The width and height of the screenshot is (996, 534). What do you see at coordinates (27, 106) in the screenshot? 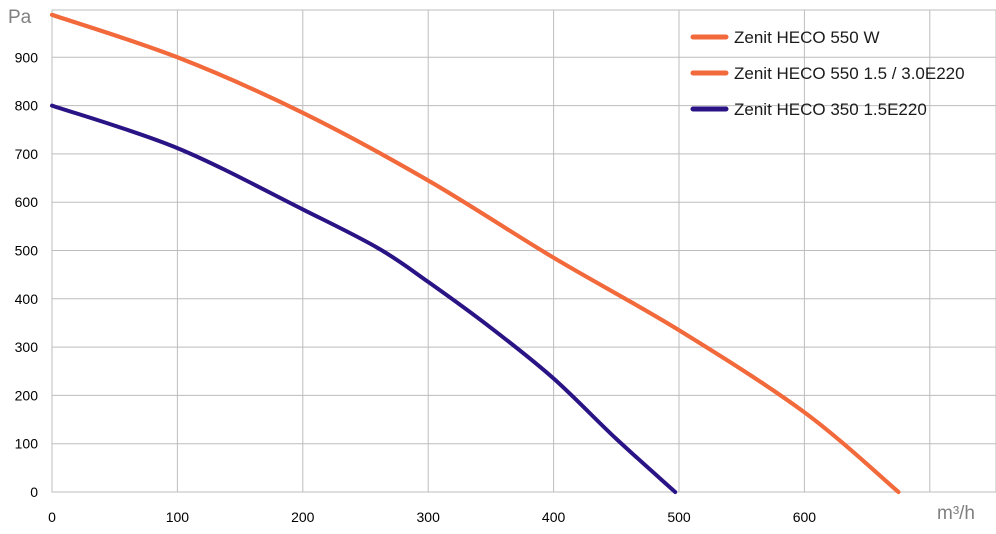
I see `y-tick-label: 800` at bounding box center [27, 106].